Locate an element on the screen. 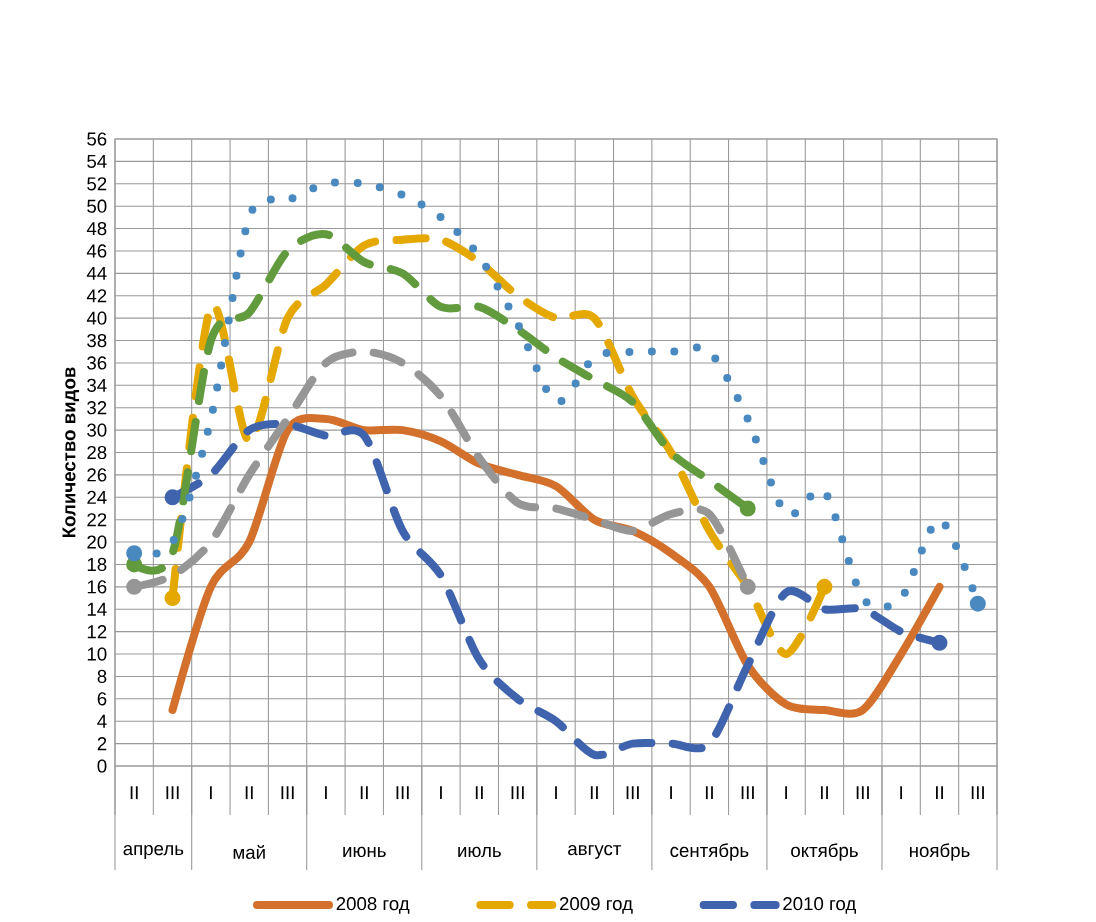 Image resolution: width=1096 pixels, height=922 pixels. y-tick-label: 10 is located at coordinates (97, 654).